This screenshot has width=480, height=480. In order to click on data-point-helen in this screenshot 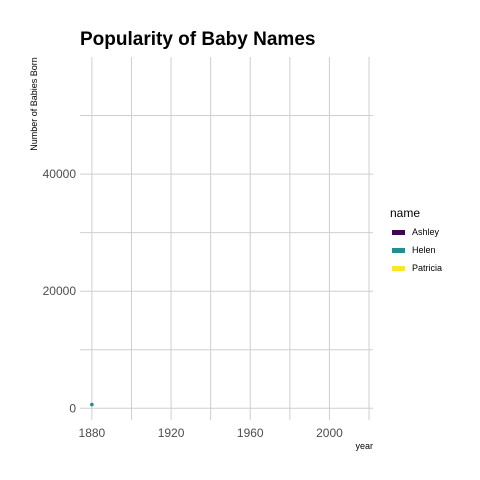, I will do `click(92, 404)`.